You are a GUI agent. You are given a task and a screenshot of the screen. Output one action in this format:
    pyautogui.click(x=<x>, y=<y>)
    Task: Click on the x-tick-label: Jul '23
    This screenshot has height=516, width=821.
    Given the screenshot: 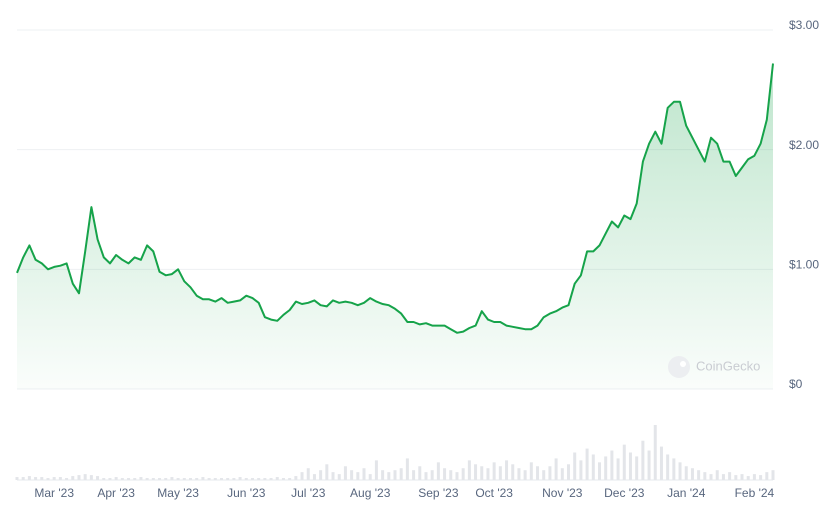 What is the action you would take?
    pyautogui.click(x=308, y=493)
    